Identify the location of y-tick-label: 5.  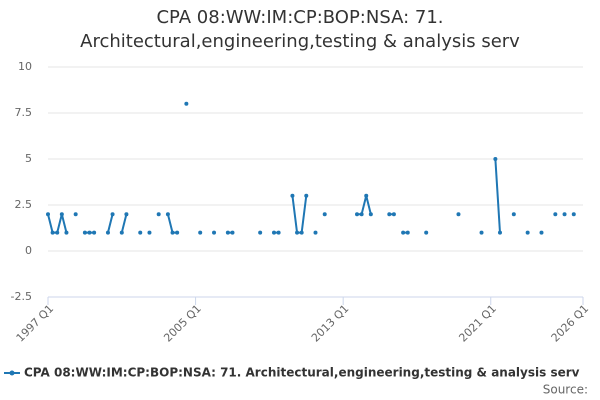
(28, 158).